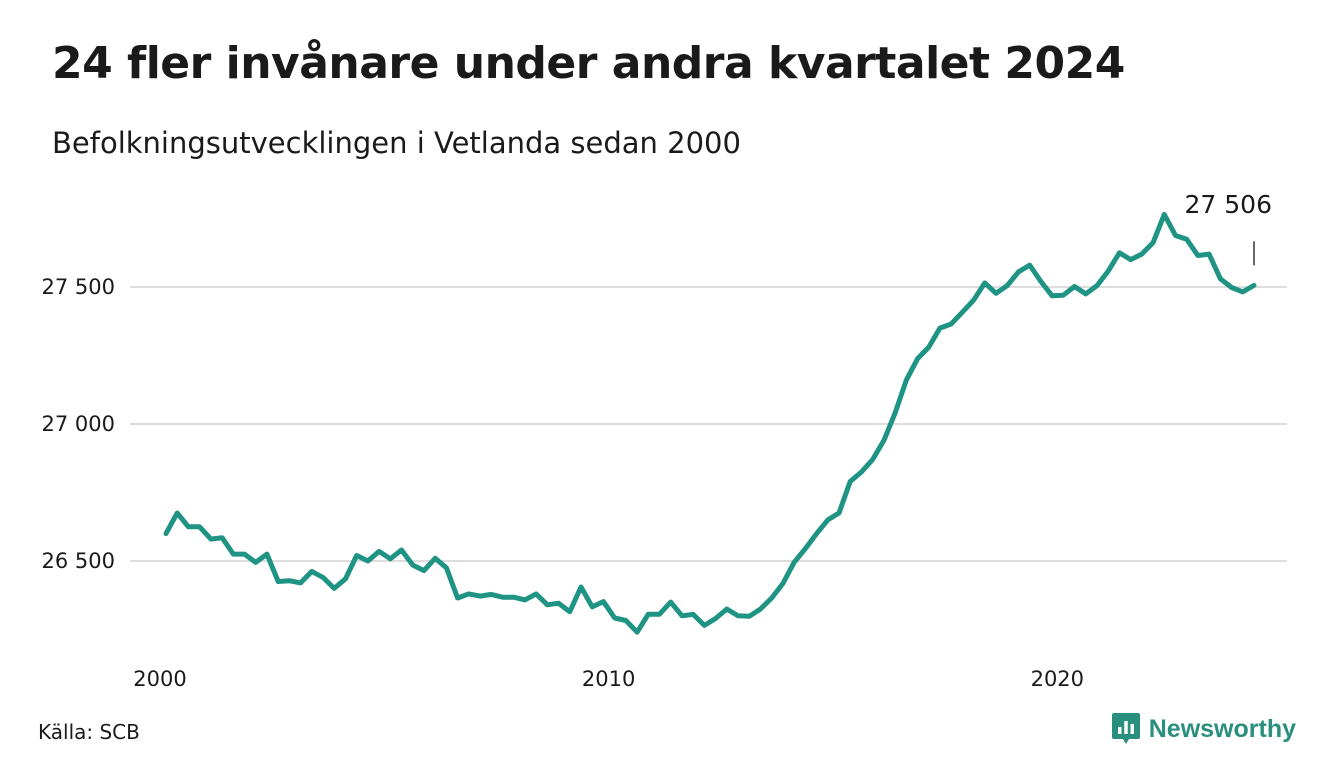  What do you see at coordinates (1057, 679) in the screenshot?
I see `x-tick-label: 2020` at bounding box center [1057, 679].